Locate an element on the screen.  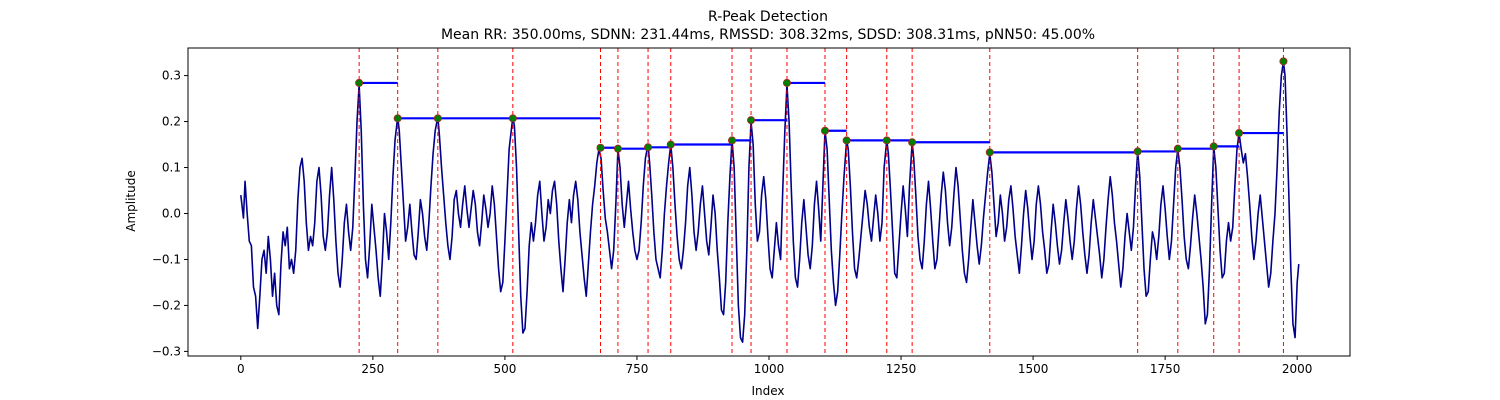
x-tick-label-3: 750 is located at coordinates (637, 369).